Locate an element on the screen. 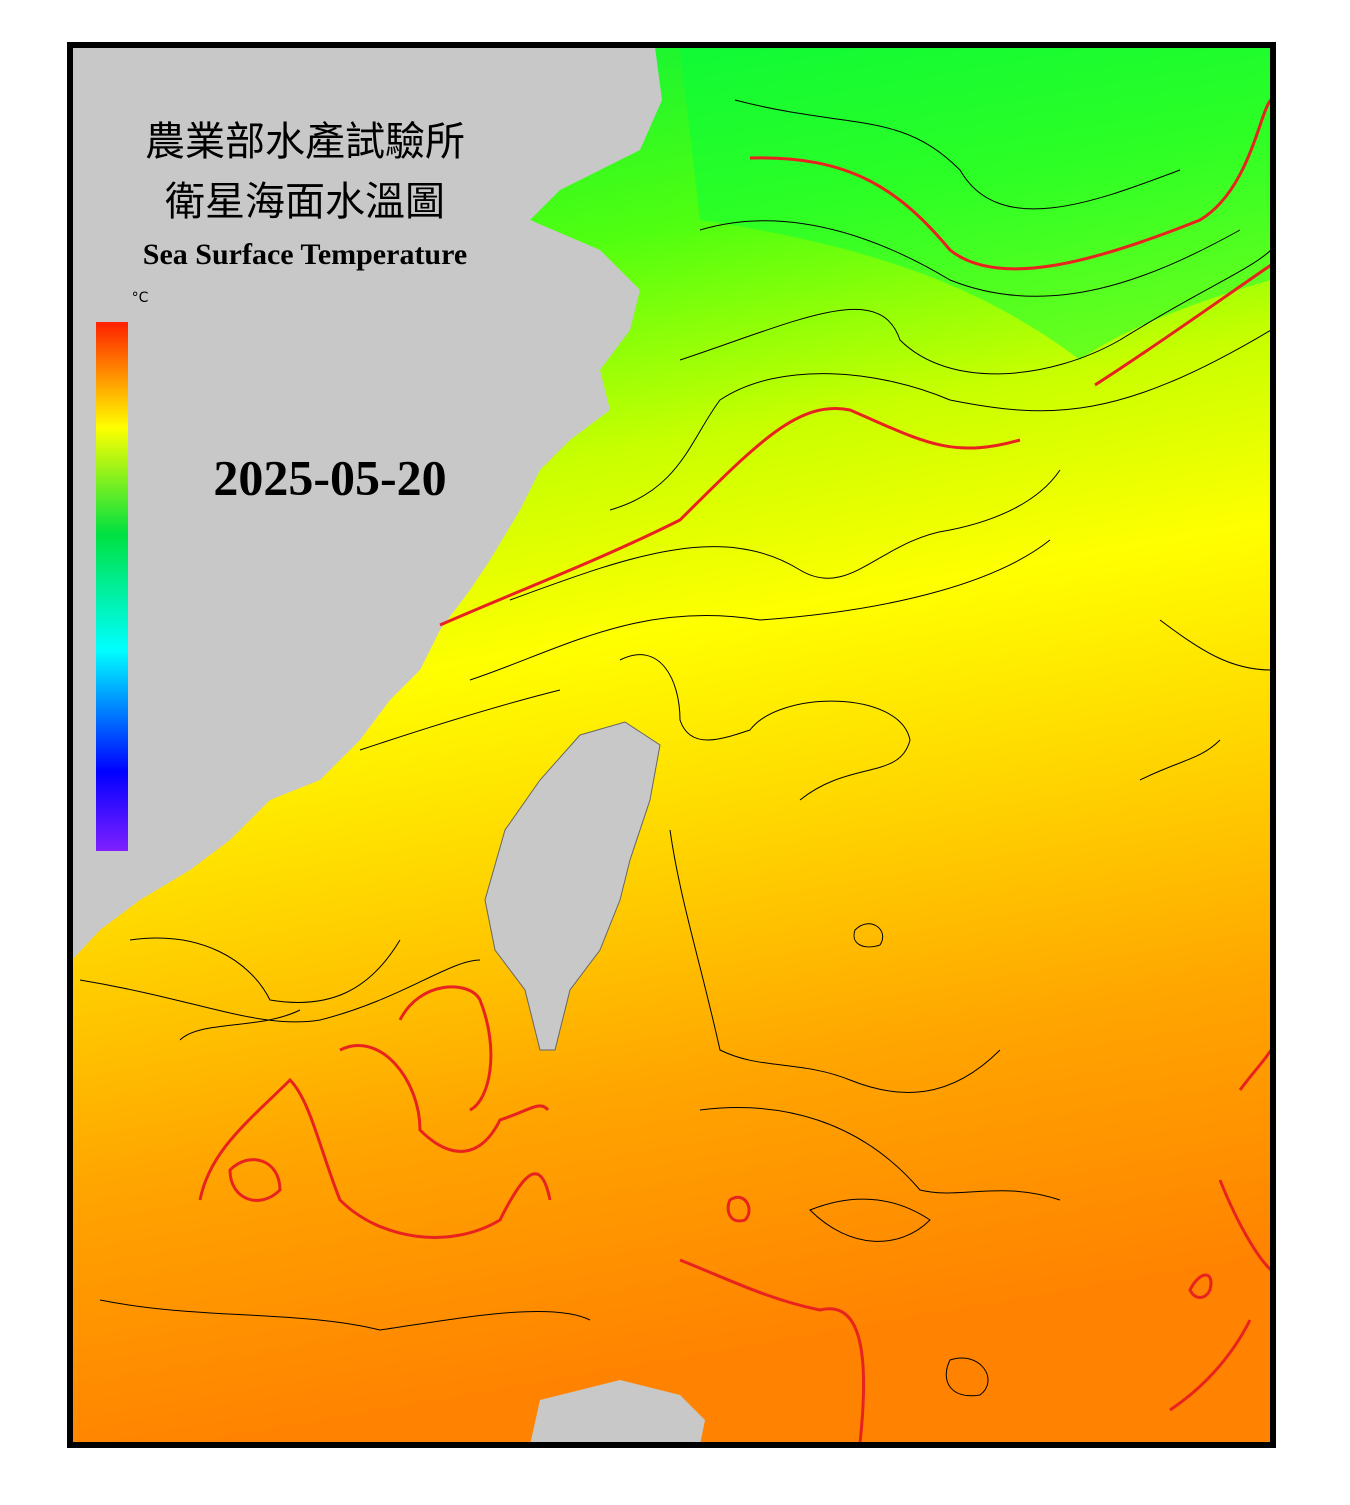  luzon is located at coordinates (617, 1411).